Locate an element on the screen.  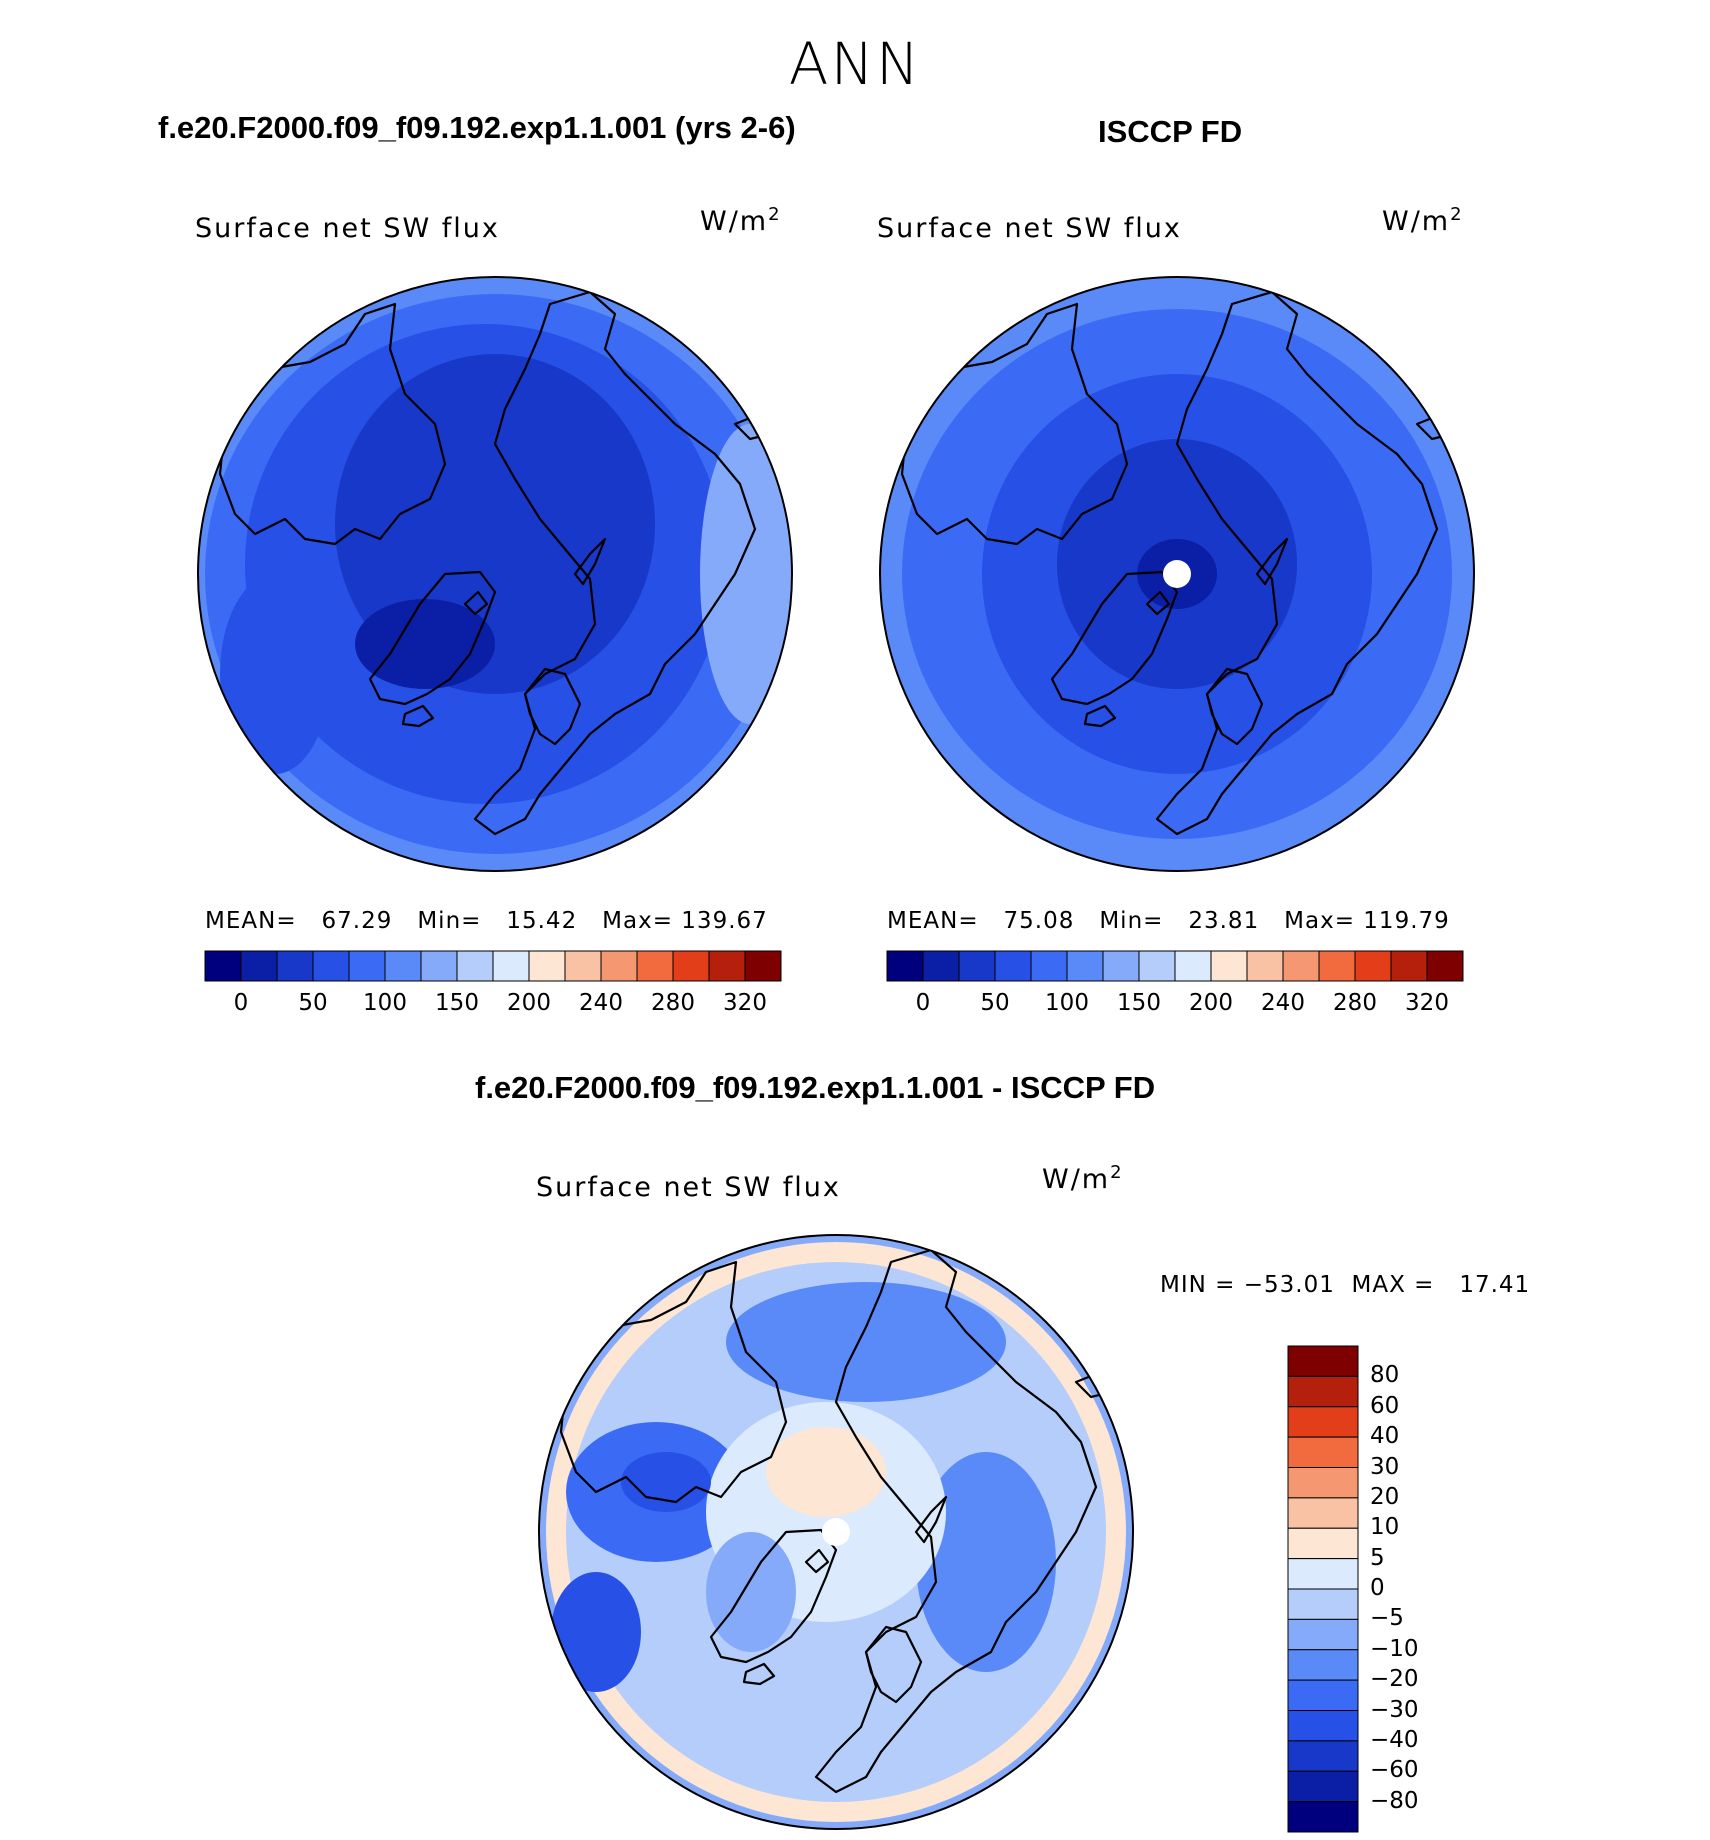
model-polar-map is located at coordinates (495, 574).